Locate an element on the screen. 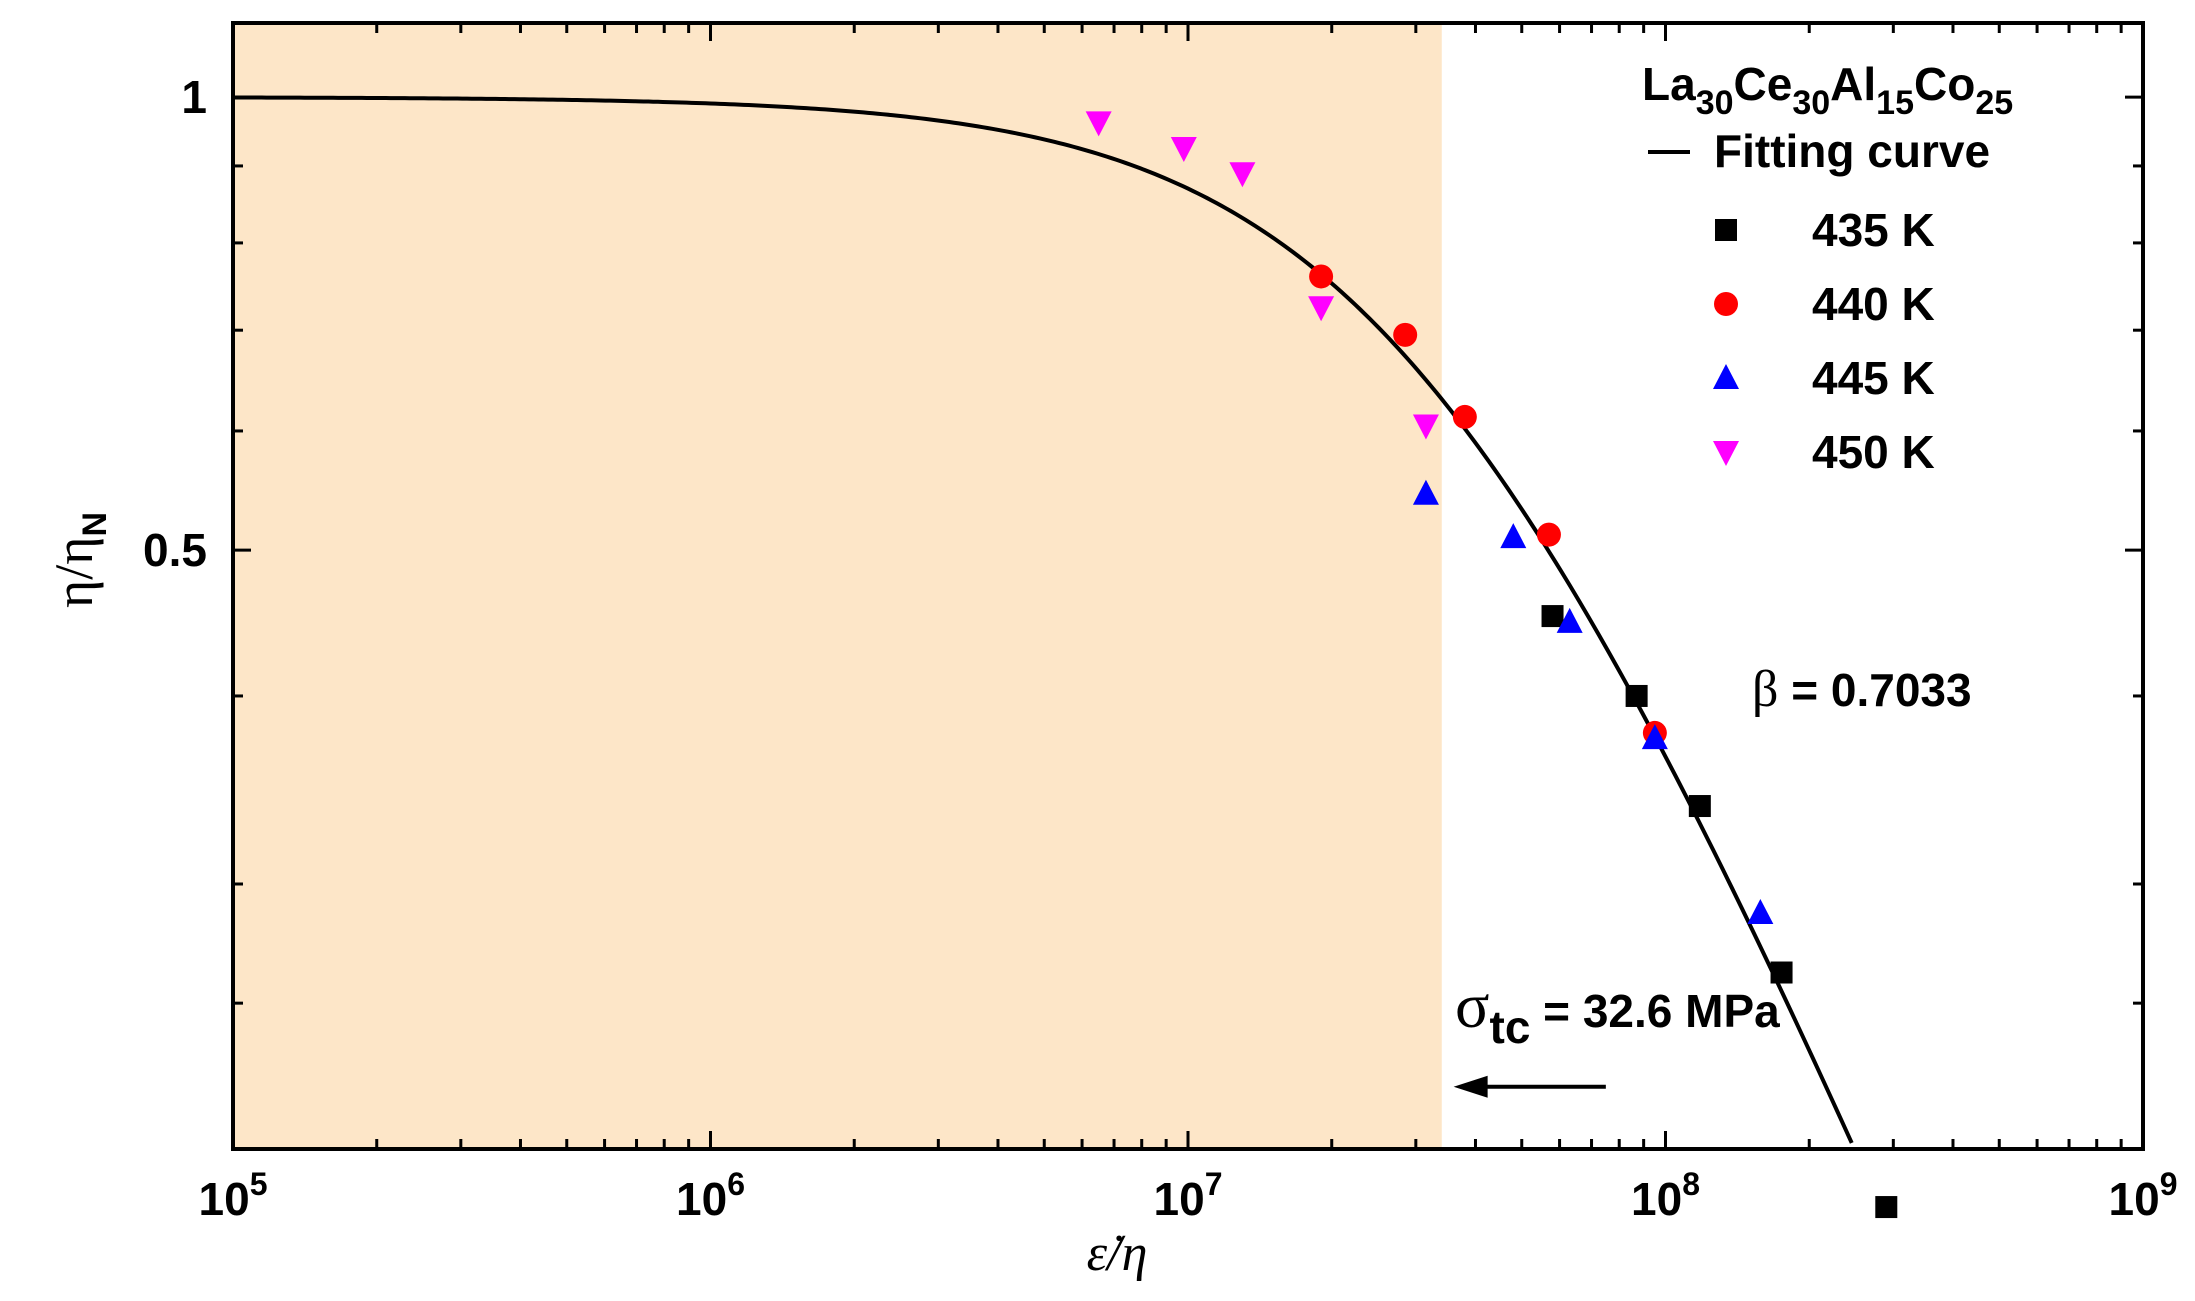  x-tick-label: 10⁵ is located at coordinates (233, 1195).